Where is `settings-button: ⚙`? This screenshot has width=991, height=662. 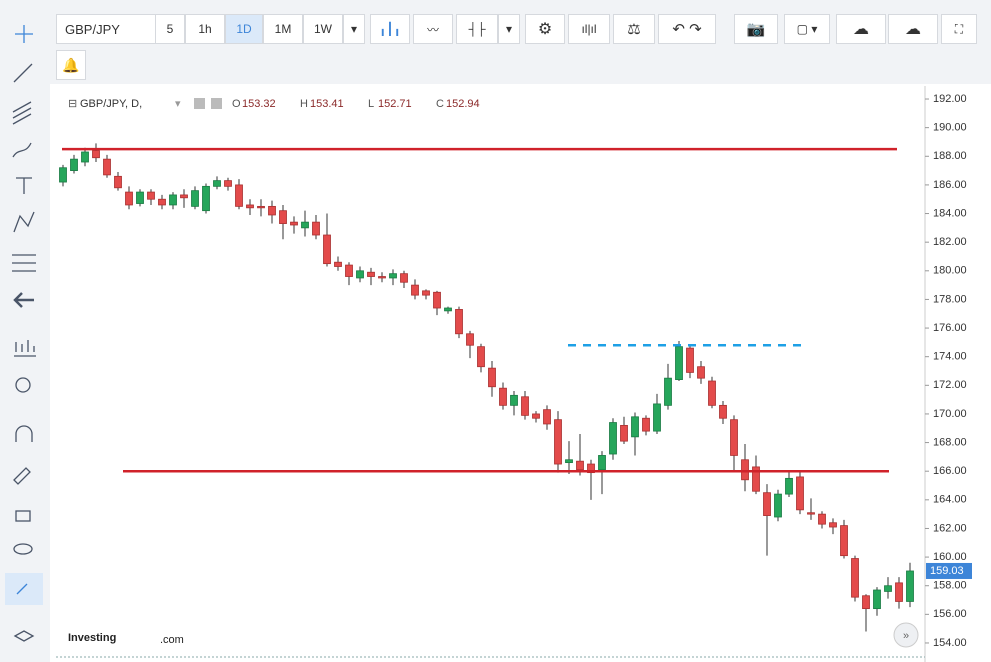
settings-button: ⚙ is located at coordinates (545, 29).